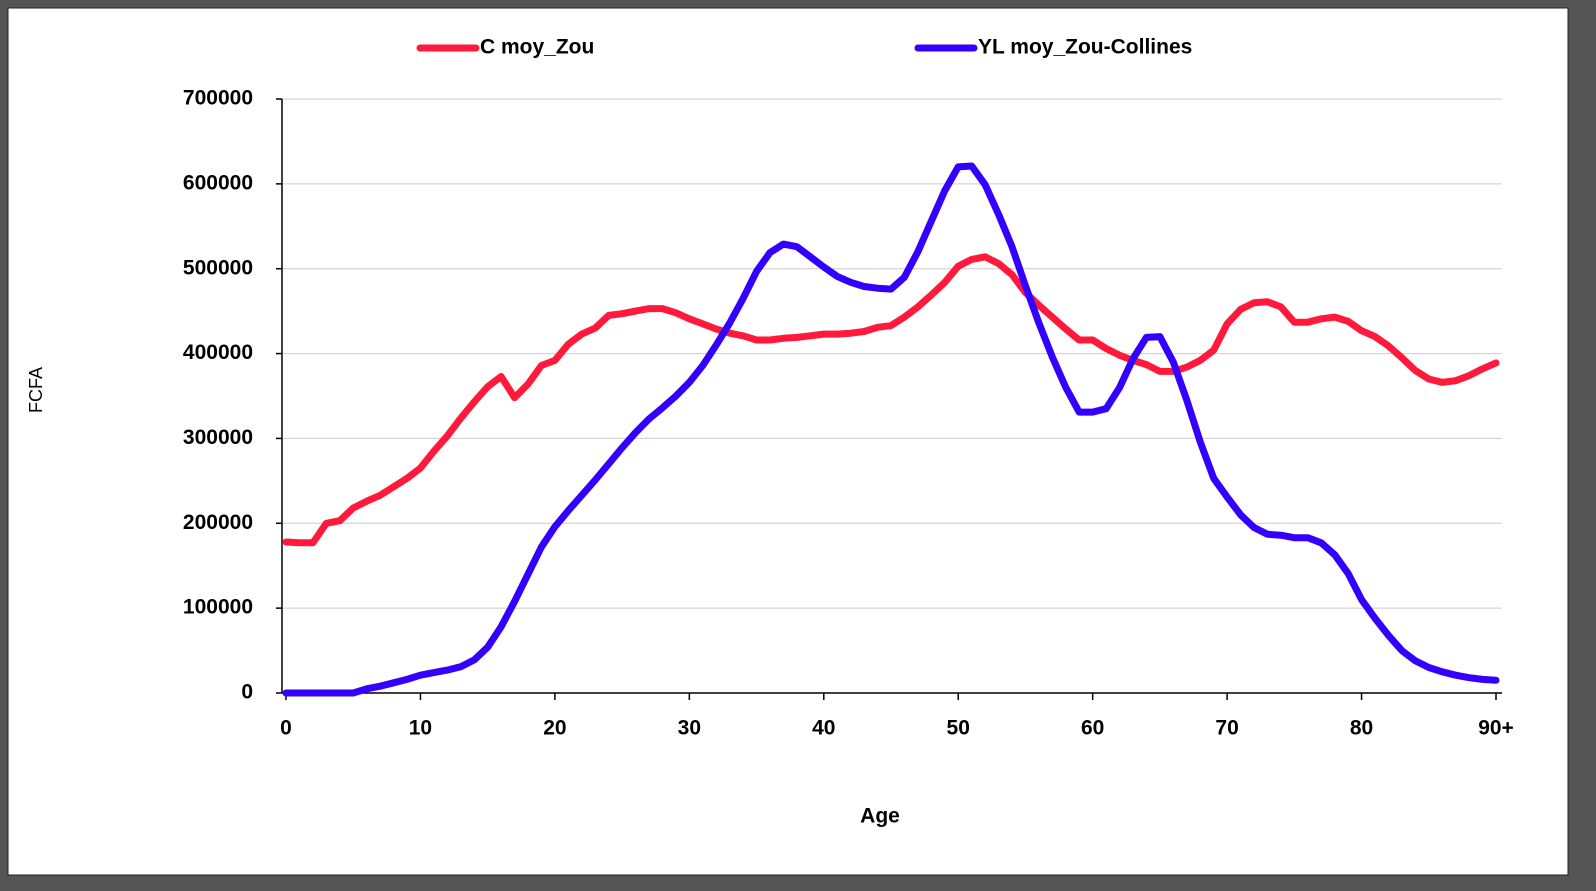  Describe the element at coordinates (1085, 47) in the screenshot. I see `legend-label: YL moy_Zou-Collines` at that location.